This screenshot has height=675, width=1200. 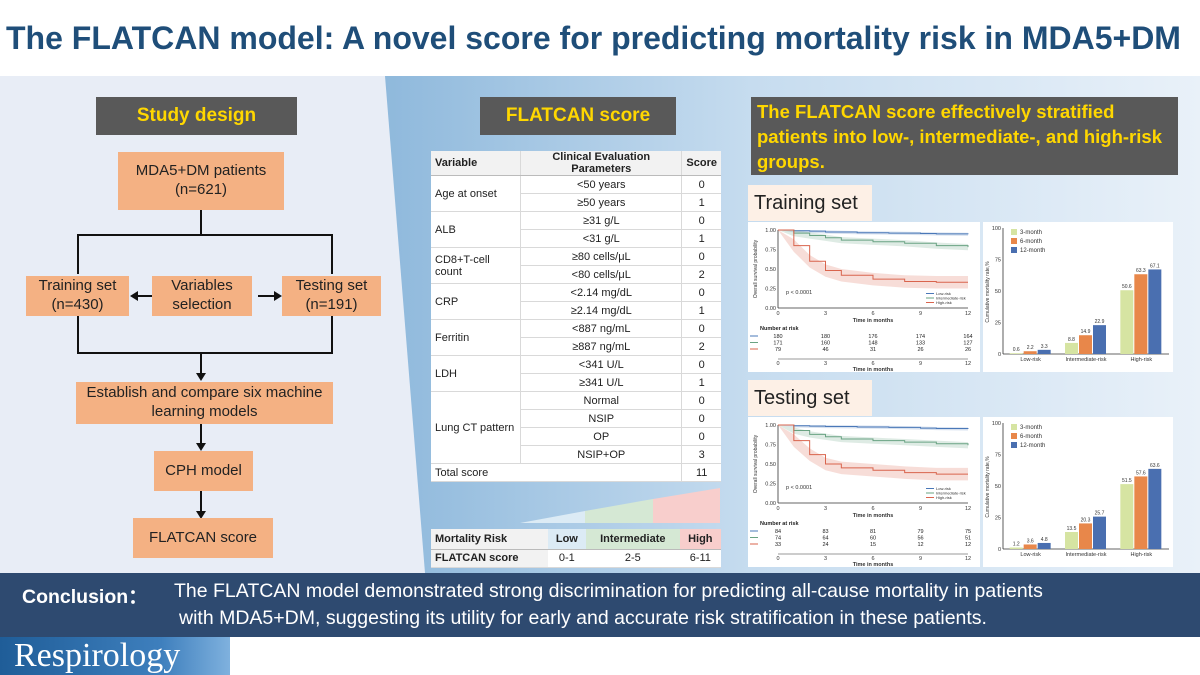 What do you see at coordinates (578, 116) in the screenshot?
I see `flatcan-score-heading: FLATCAN score` at bounding box center [578, 116].